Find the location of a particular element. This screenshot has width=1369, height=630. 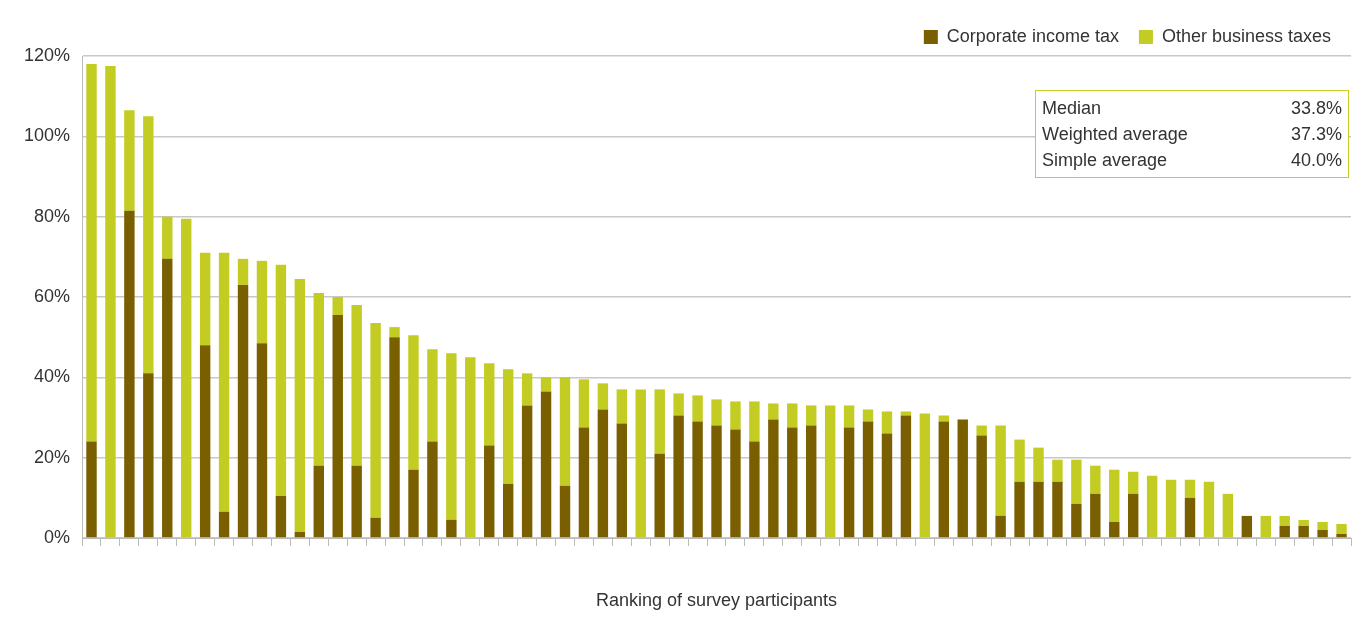

x-axis-title: Ranking of survey participants is located at coordinates (716, 600).